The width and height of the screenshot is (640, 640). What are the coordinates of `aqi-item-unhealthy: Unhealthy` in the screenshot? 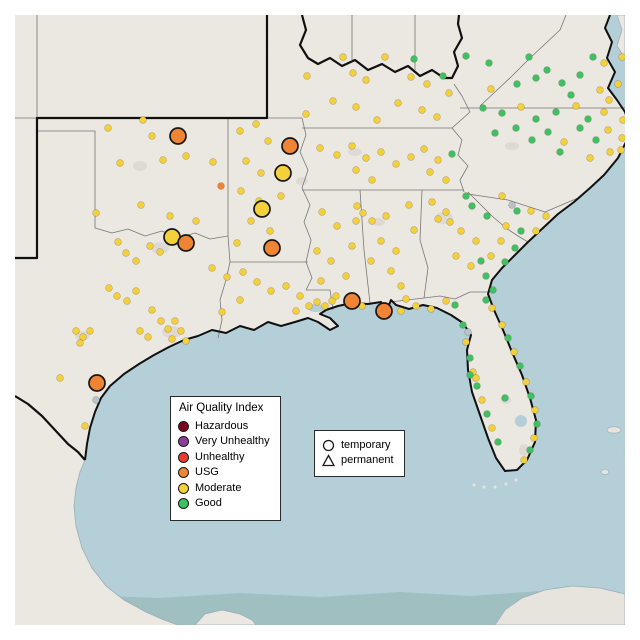 It's located at (224, 456).